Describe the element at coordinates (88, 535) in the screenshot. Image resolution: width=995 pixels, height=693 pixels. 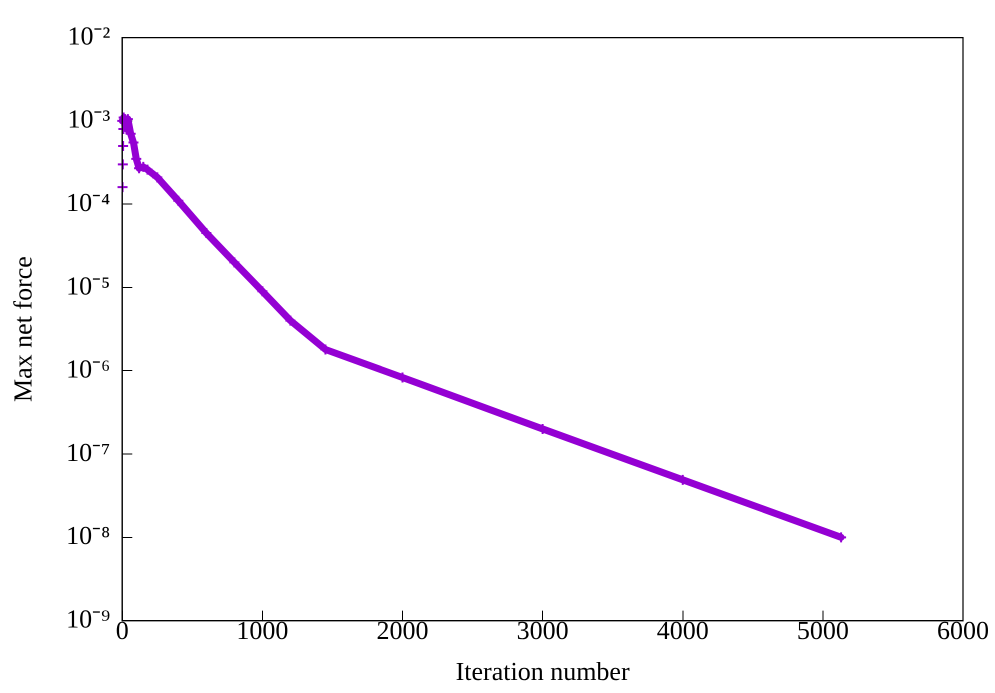
I see `y-tick-label: 10⁻⁸` at that location.